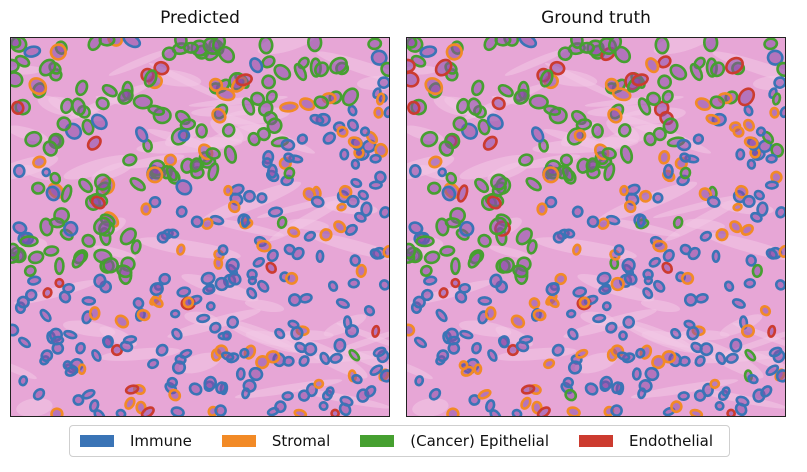  Describe the element at coordinates (136, 441) in the screenshot. I see `legend-item-immune: Immune` at that location.